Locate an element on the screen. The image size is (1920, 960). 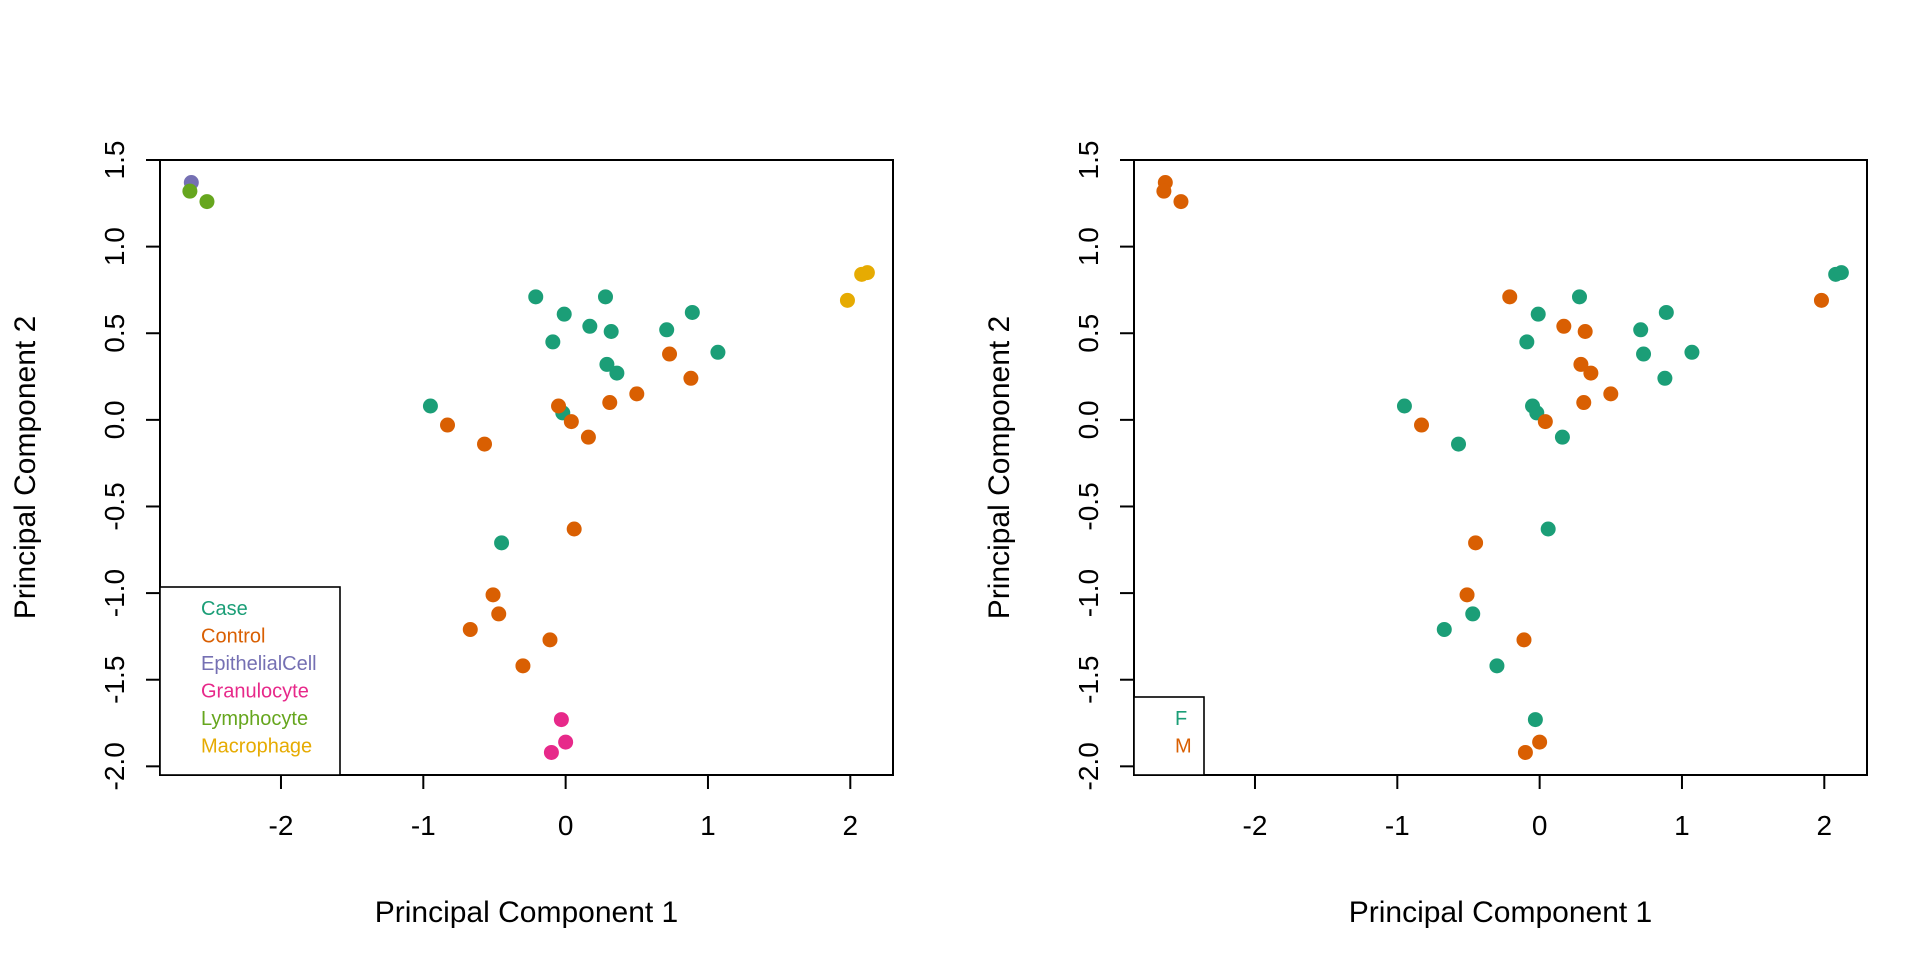
x-tick-label: 2 is located at coordinates (1825, 825).